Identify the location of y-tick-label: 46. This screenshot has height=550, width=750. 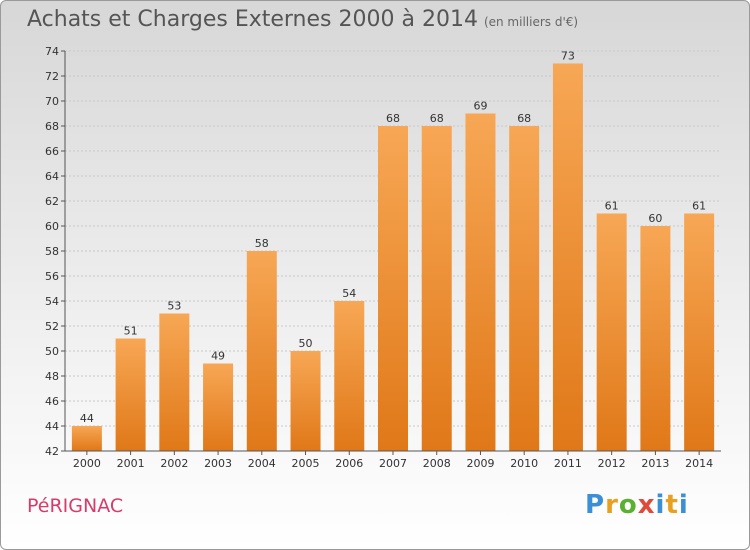
(52, 401).